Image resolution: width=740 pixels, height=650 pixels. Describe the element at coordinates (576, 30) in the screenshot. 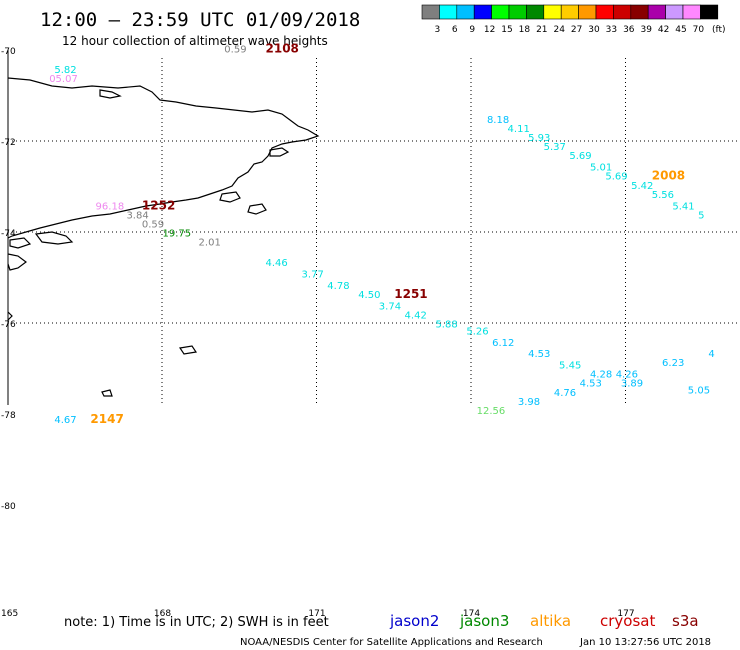

I see `legend-tick-label: 27` at that location.